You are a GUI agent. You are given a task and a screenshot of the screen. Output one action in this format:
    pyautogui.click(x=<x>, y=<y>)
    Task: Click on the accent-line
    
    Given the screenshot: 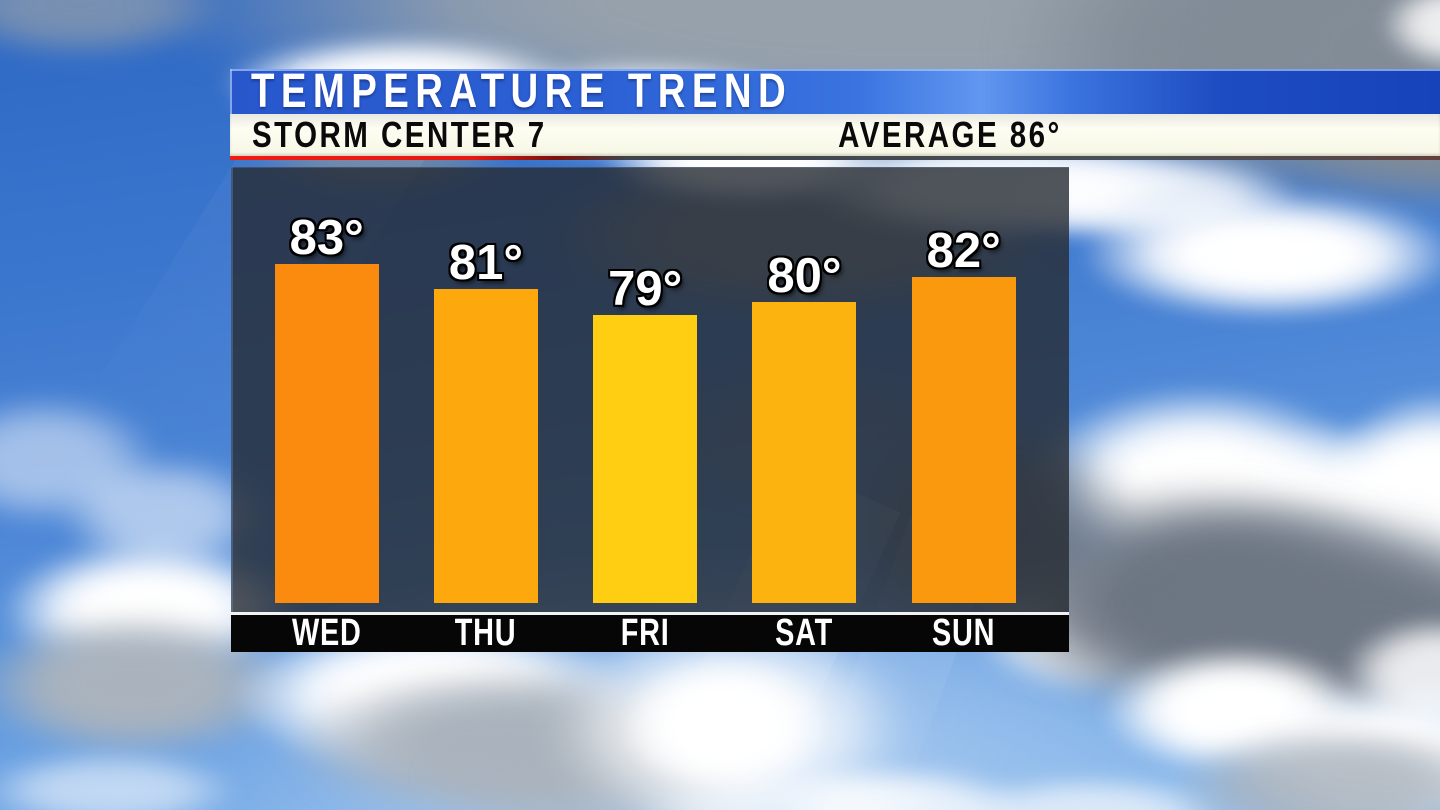 What is the action you would take?
    pyautogui.click(x=835, y=158)
    